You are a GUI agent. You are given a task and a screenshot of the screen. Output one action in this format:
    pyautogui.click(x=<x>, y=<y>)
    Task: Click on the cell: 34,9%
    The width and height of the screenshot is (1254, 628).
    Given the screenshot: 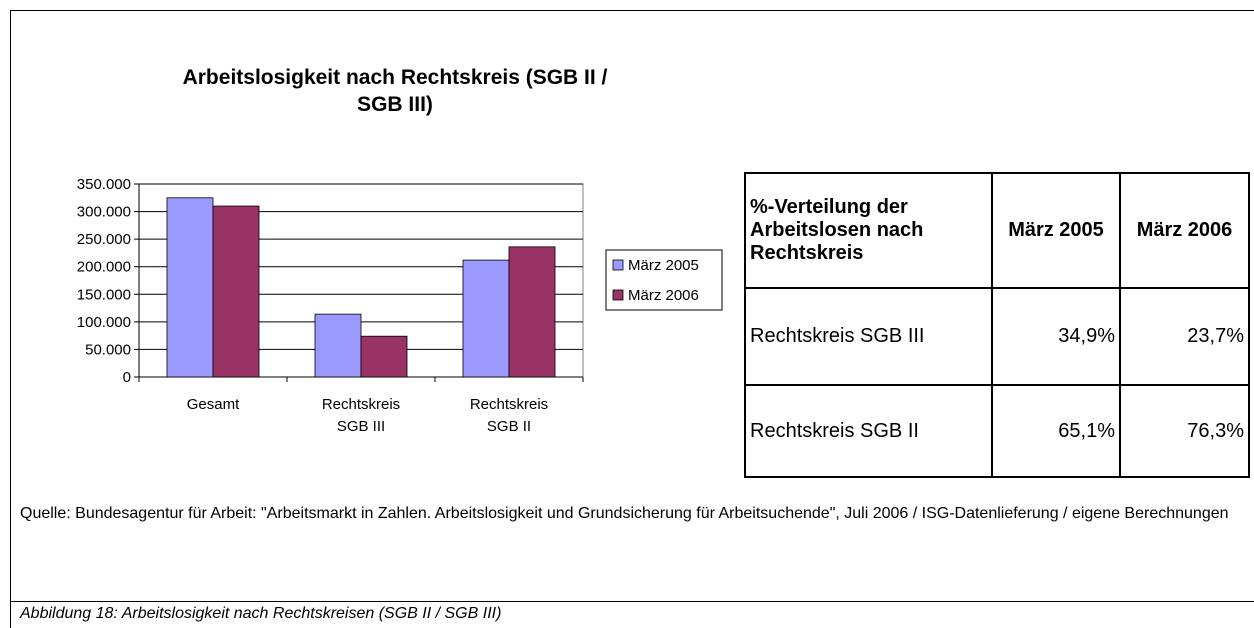 What is the action you would take?
    pyautogui.click(x=1056, y=336)
    